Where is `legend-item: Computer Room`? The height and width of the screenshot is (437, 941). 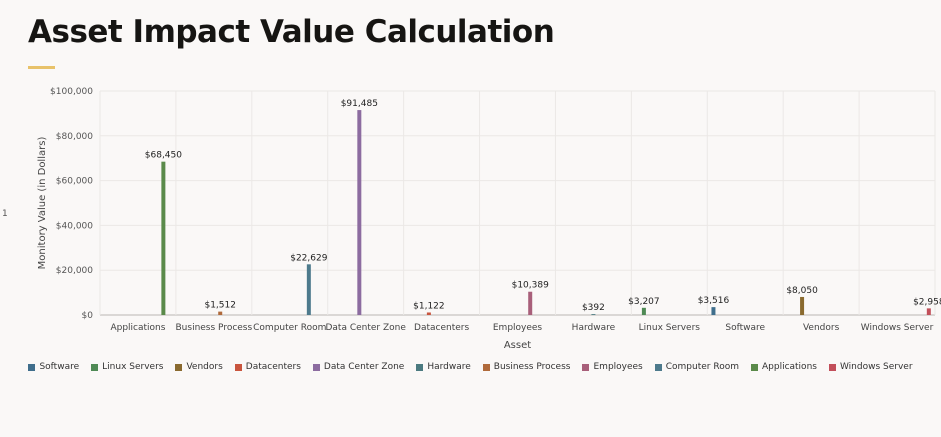
legend-item: Computer Room is located at coordinates (696, 367).